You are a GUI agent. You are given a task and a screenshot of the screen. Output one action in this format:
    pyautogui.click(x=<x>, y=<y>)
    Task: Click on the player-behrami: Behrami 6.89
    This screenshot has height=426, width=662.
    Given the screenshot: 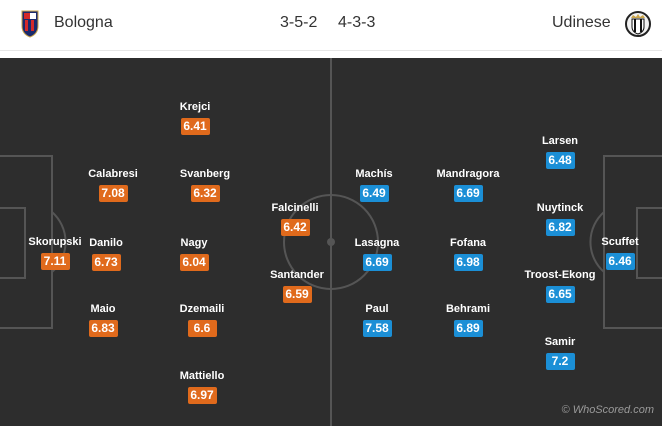 What is the action you would take?
    pyautogui.click(x=468, y=319)
    